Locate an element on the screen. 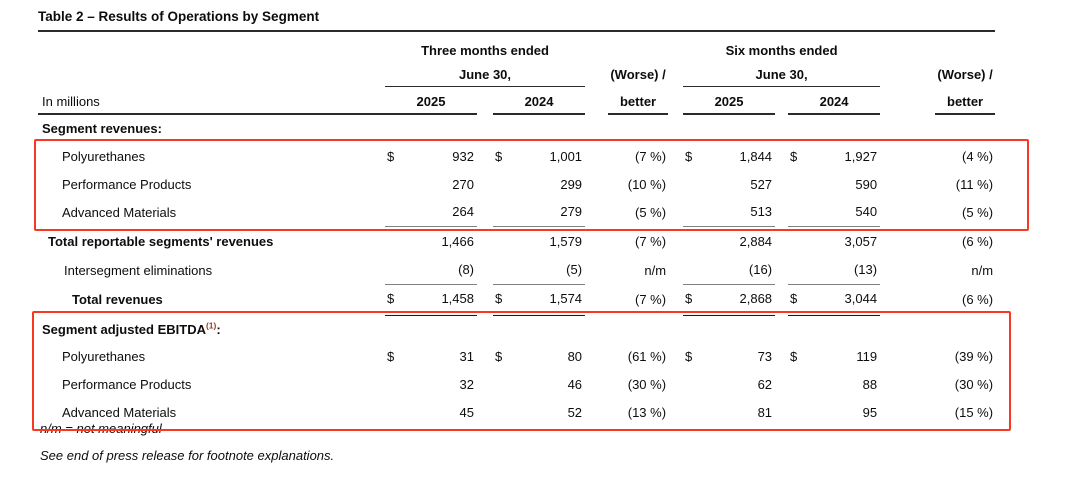  value-cell: 88 is located at coordinates (870, 384).